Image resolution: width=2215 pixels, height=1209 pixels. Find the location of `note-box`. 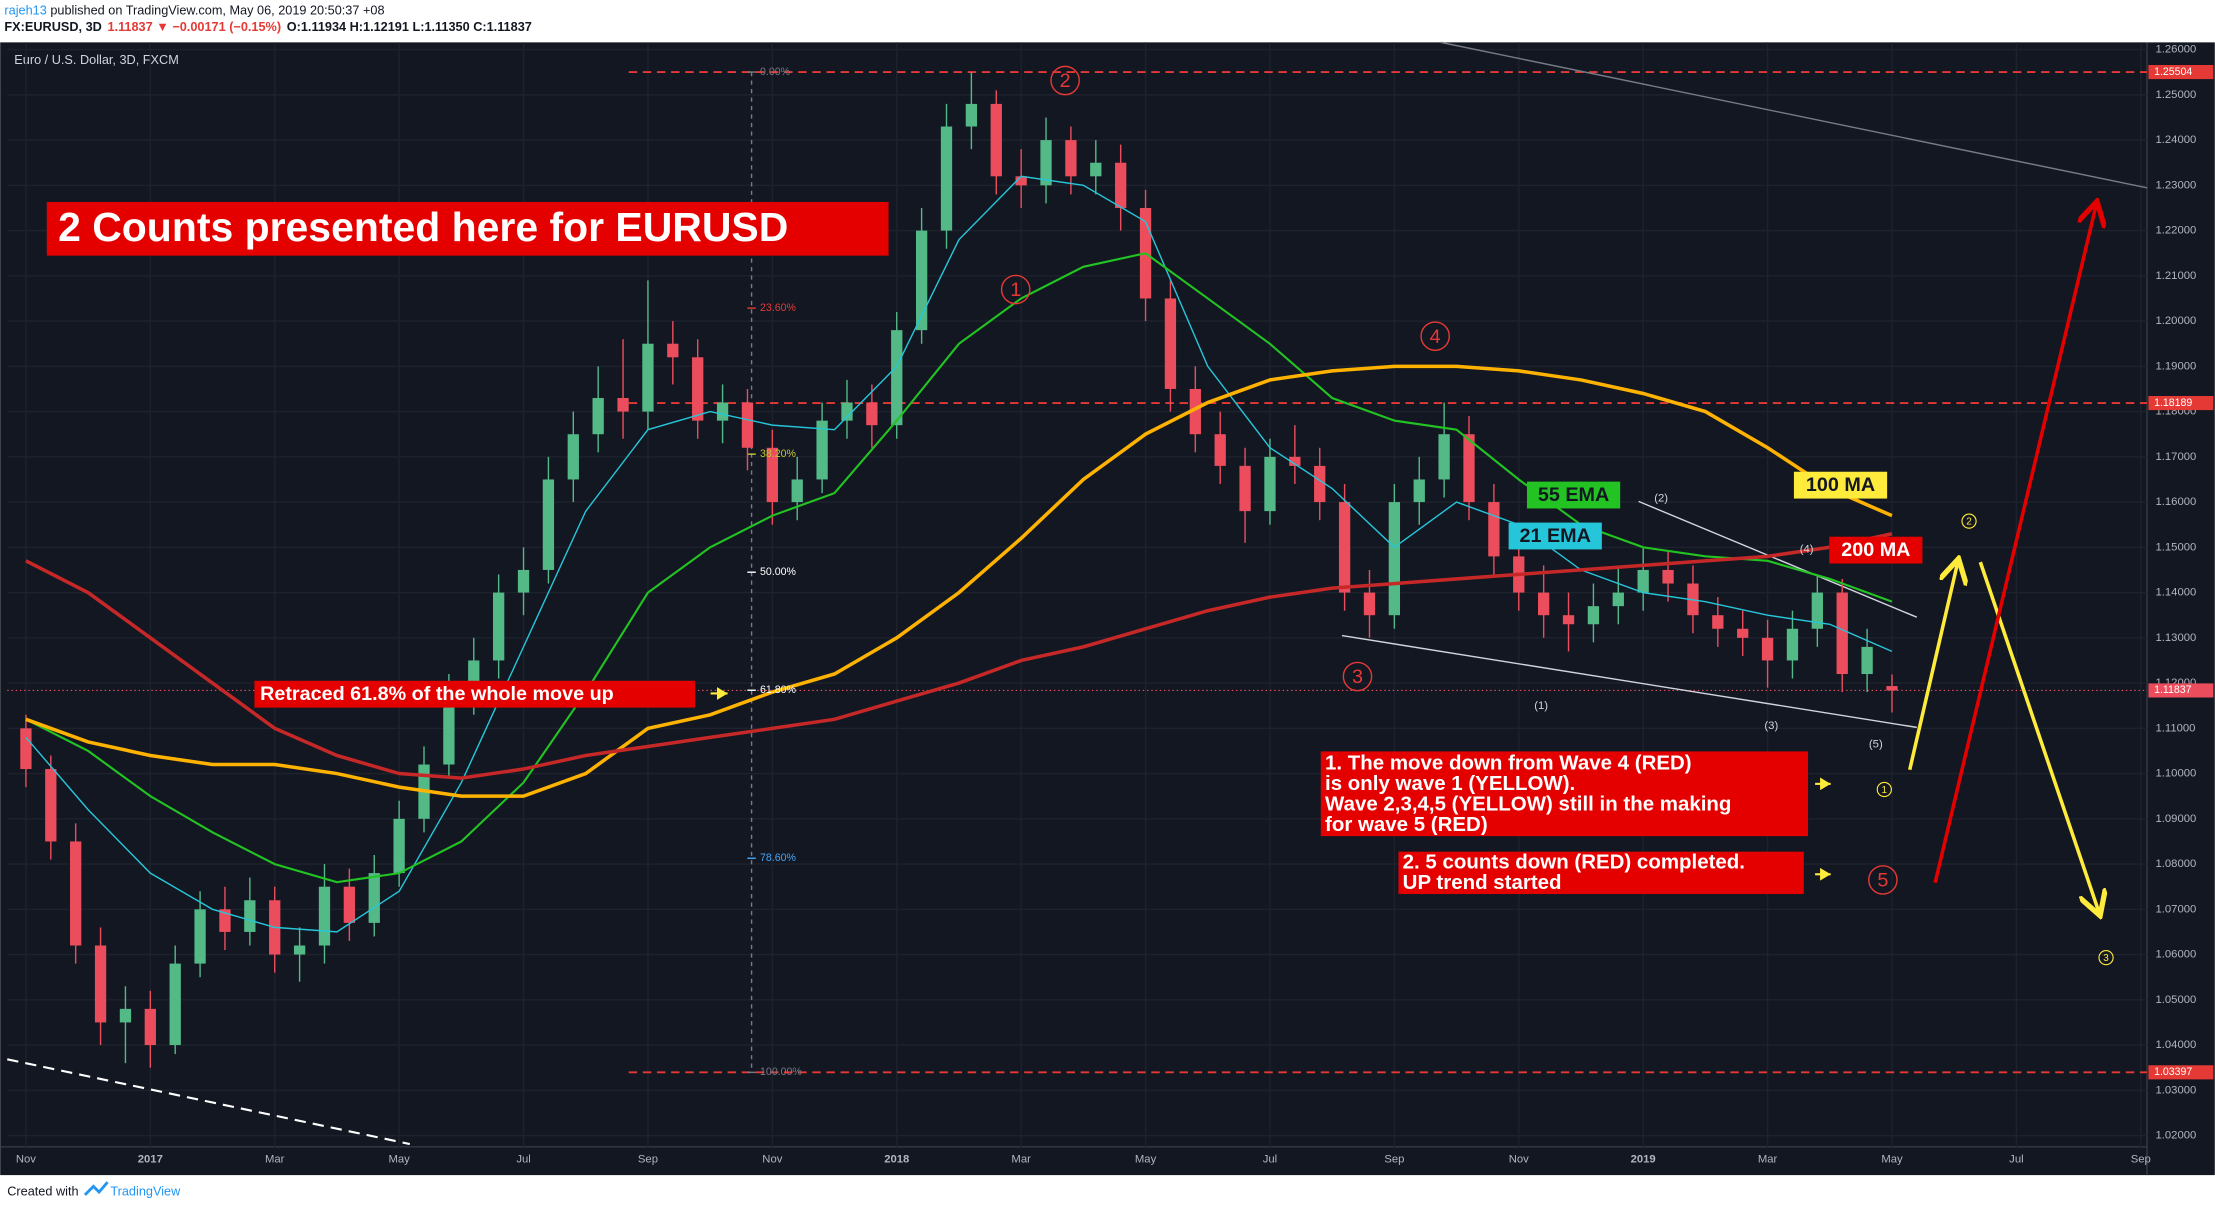

note-box is located at coordinates (1601, 873).